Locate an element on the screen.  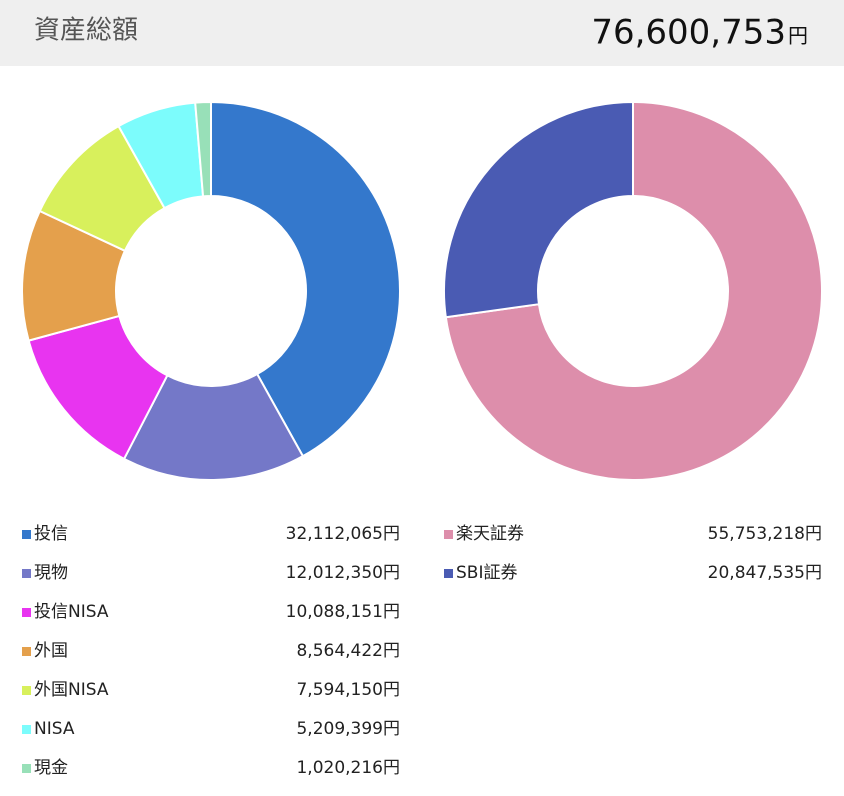
header-unit: 円 is located at coordinates (798, 36).